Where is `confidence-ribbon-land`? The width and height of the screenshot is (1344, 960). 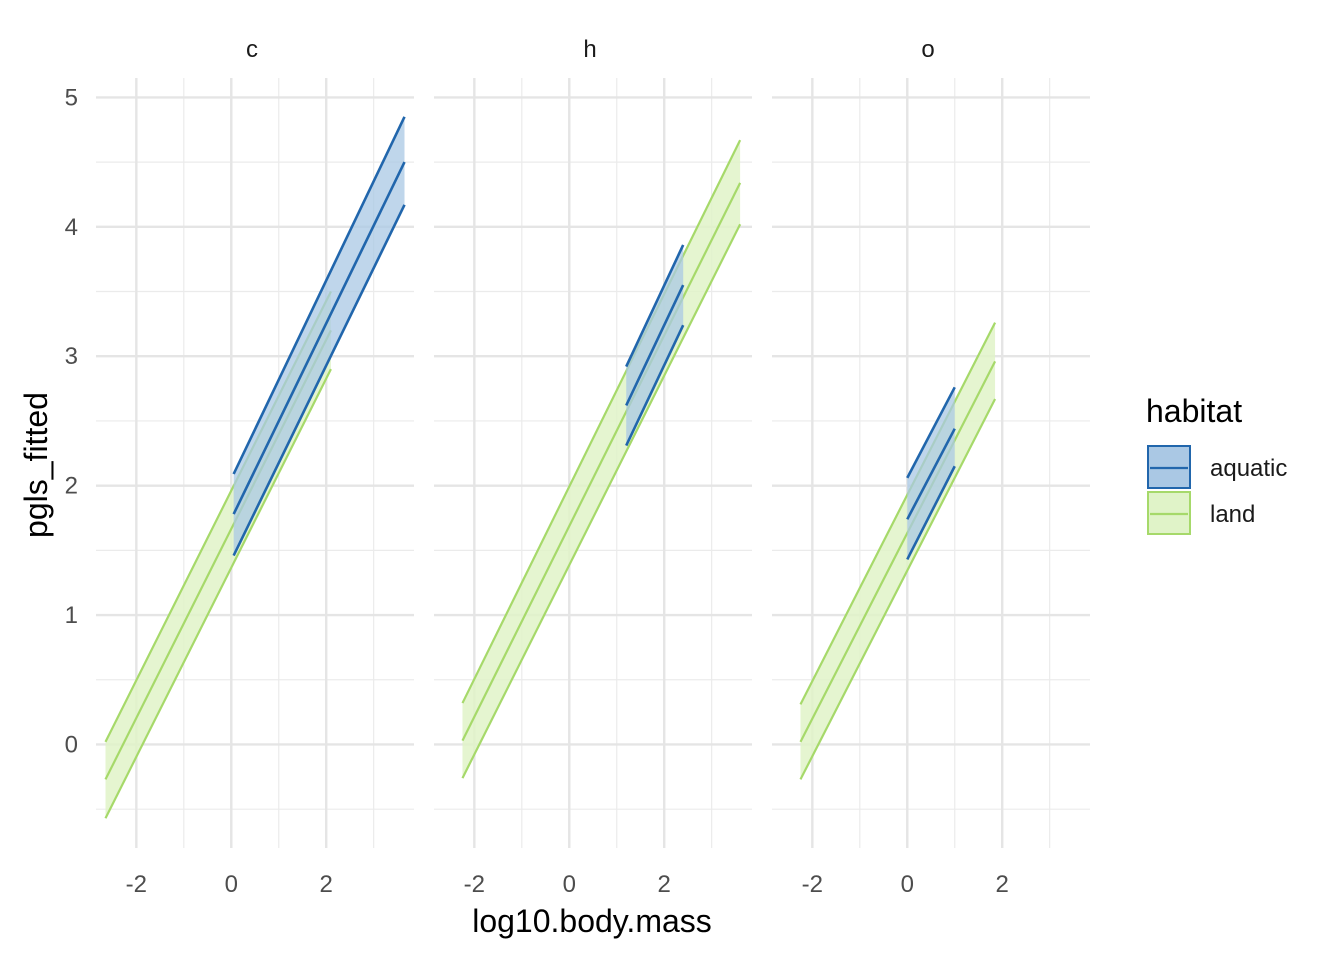
confidence-ribbon-land is located at coordinates (601, 459).